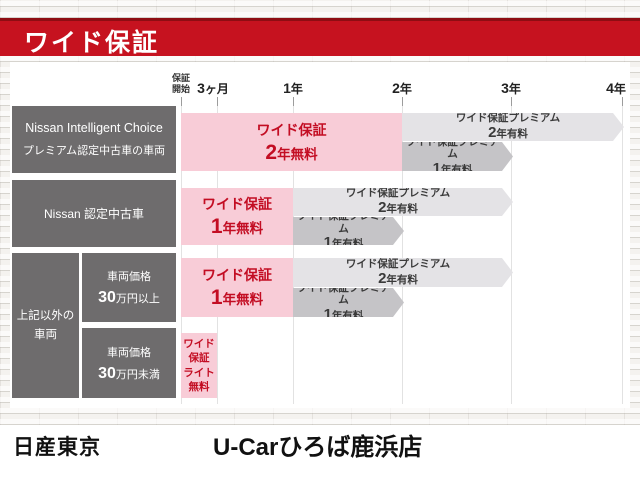  I want to click on category-price-over-300k: 車両価格 30万円以上, so click(129, 287).